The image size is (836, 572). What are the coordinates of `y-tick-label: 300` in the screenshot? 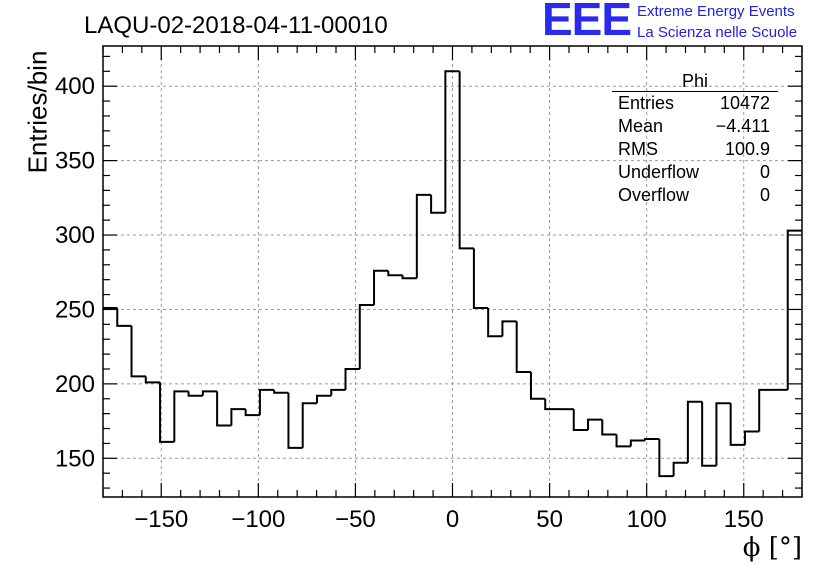 It's located at (75, 235).